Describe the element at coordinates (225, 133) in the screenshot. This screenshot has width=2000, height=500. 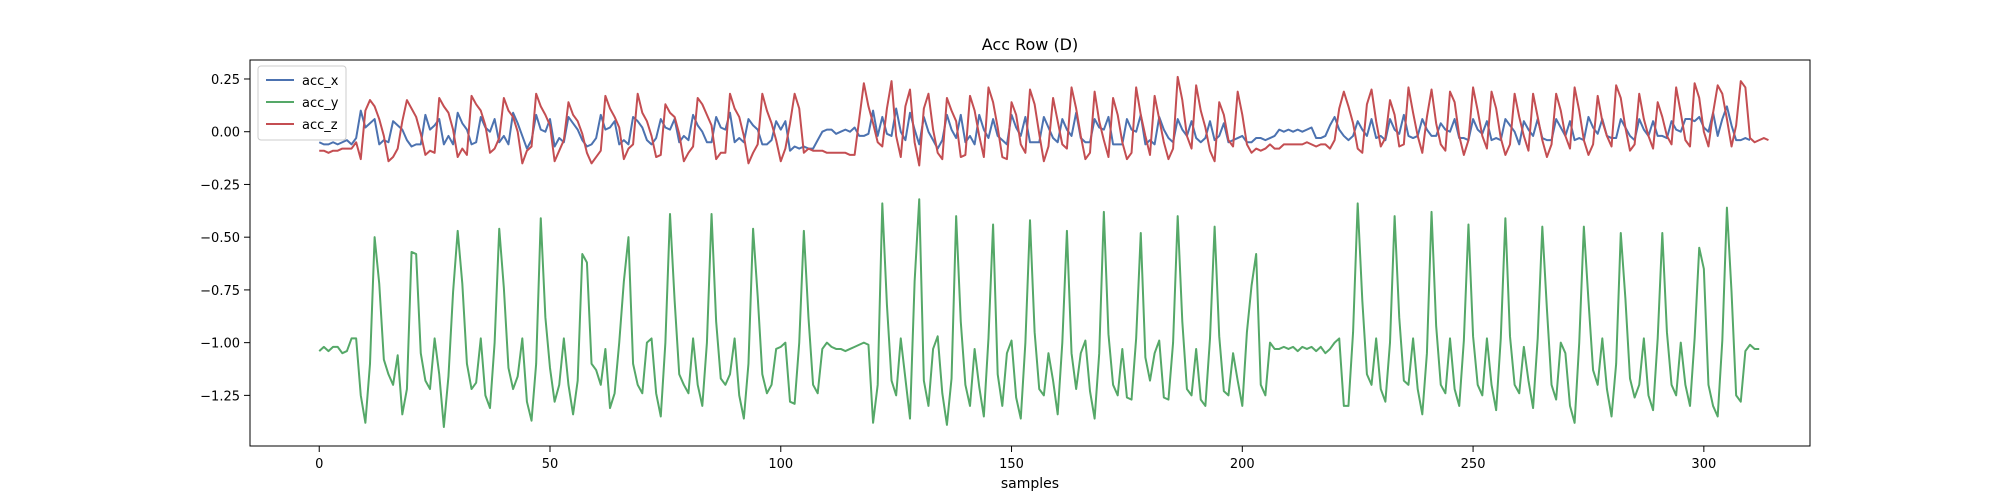
I see `y-tick-label: 0.00` at that location.